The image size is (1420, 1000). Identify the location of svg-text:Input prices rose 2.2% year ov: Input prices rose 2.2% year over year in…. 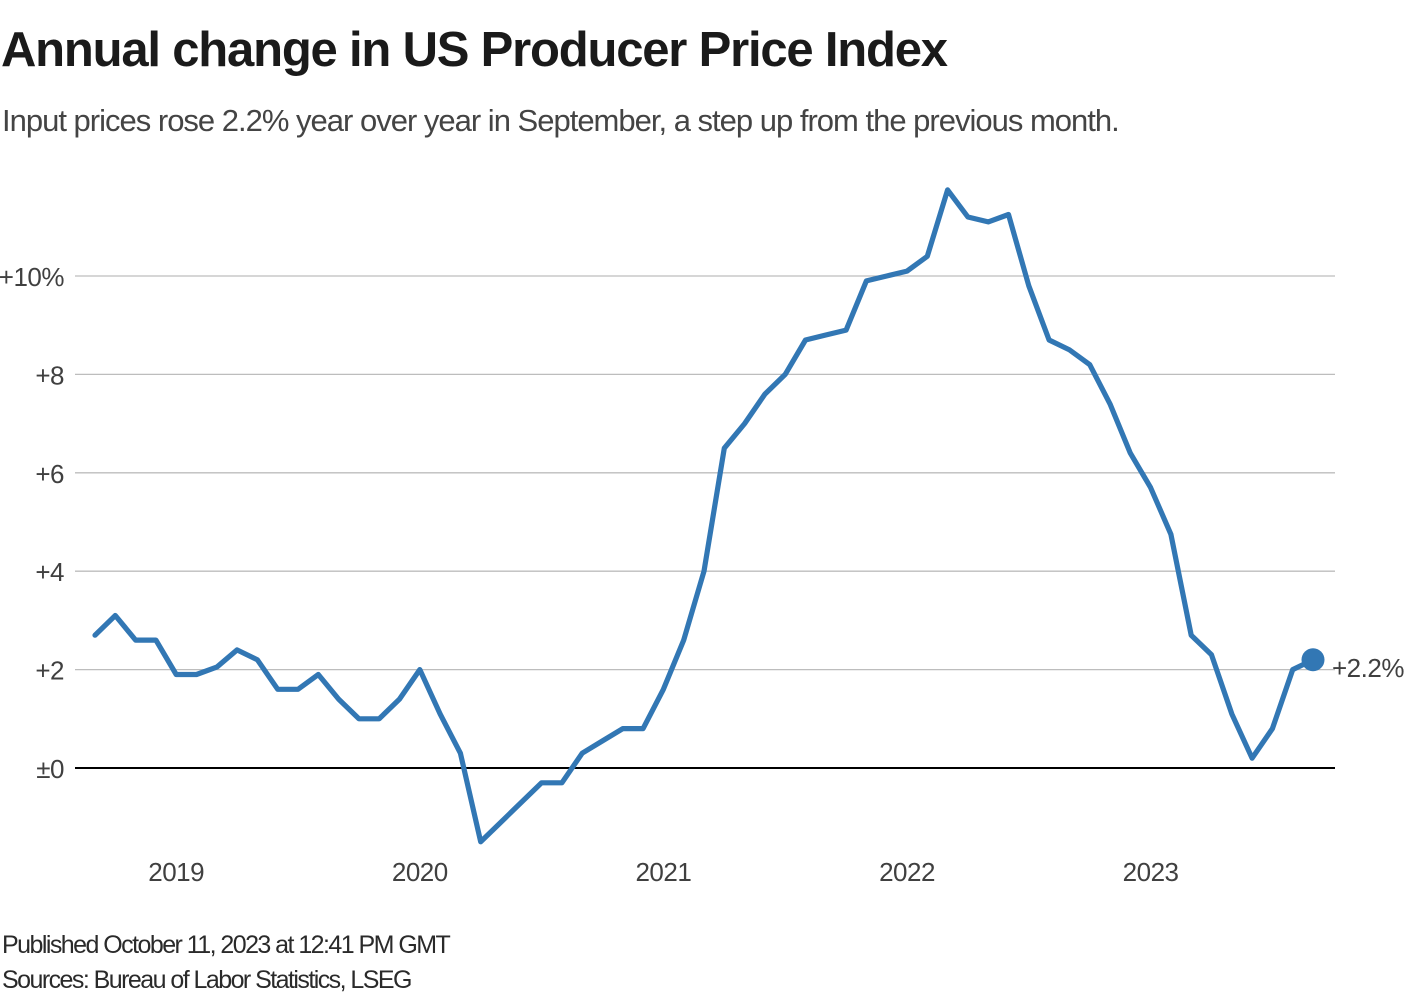
(560, 120).